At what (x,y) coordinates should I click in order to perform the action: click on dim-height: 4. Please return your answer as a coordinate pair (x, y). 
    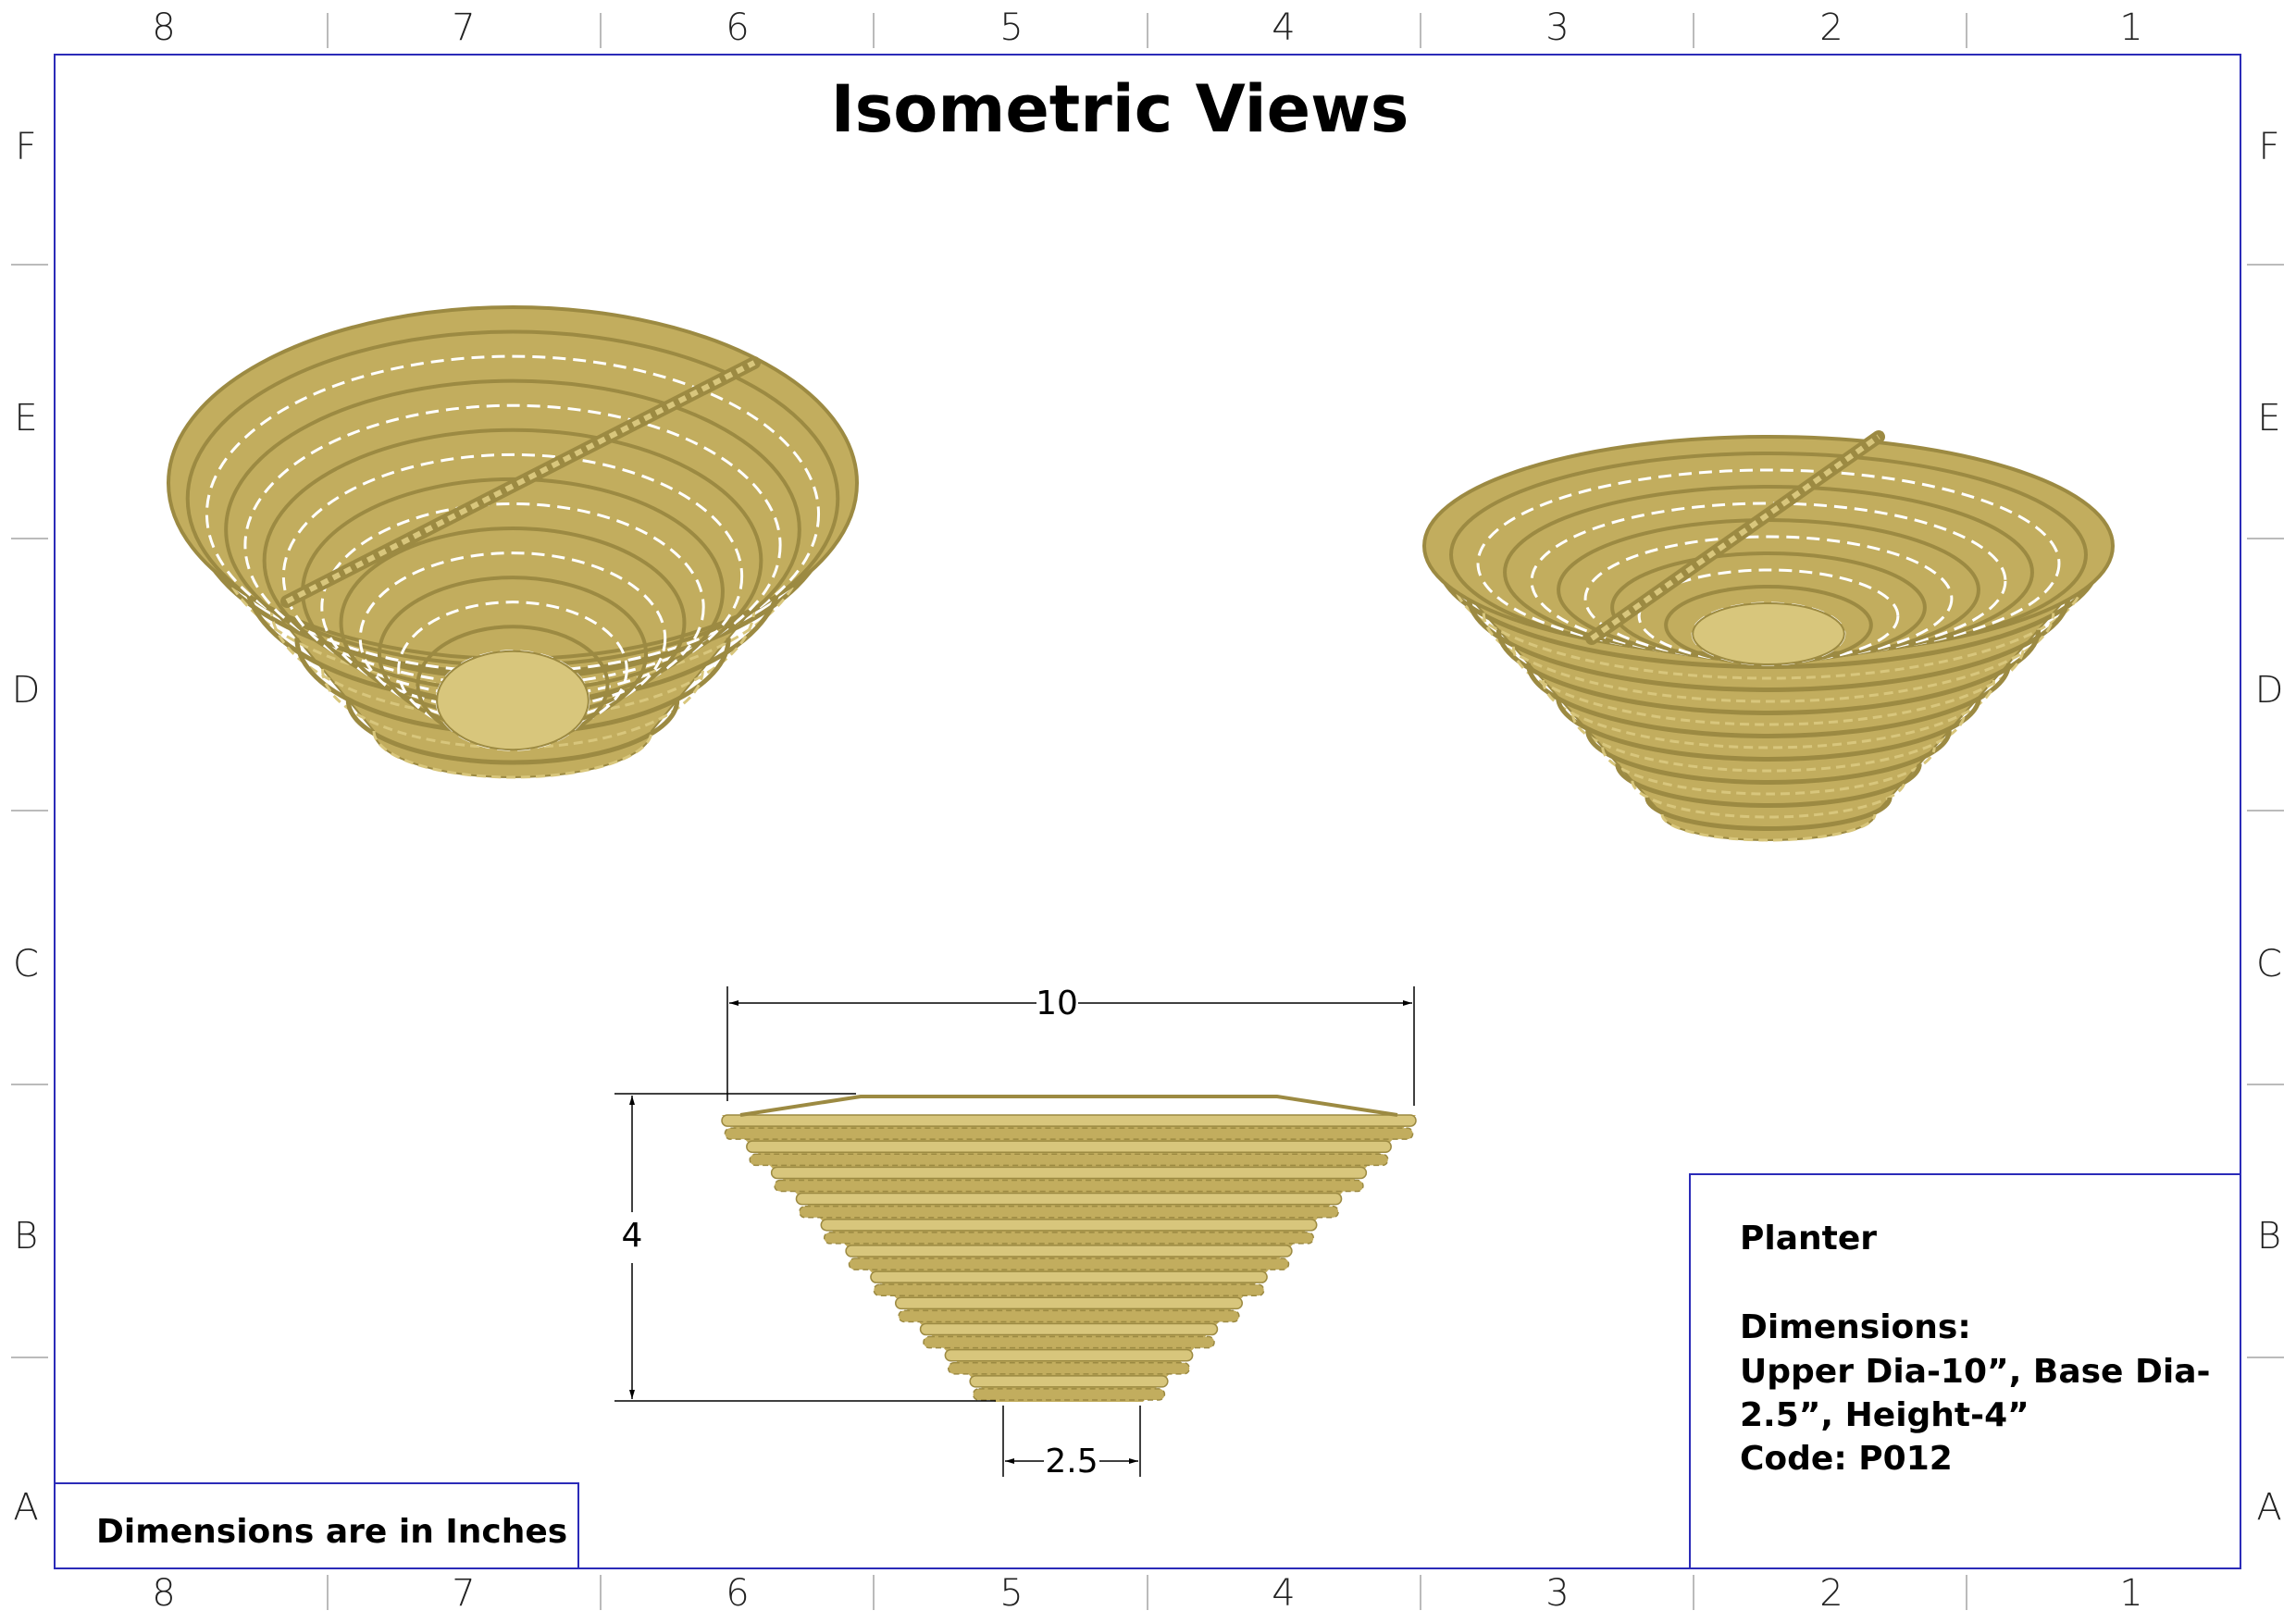
    Looking at the image, I should click on (633, 1236).